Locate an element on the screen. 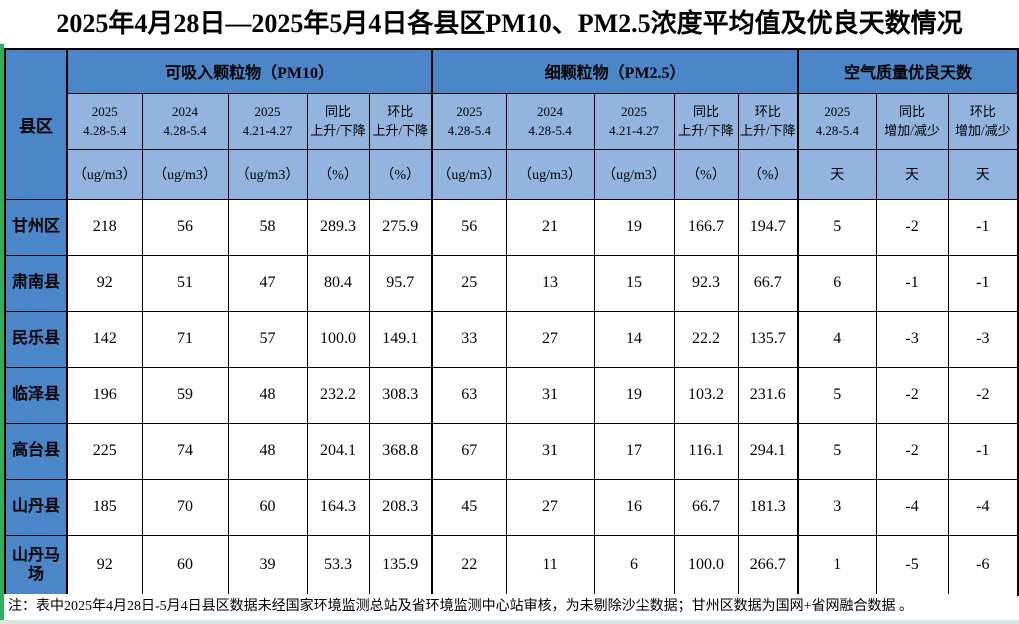 This screenshot has width=1019, height=624. col-header-pm25-mom: 环比 上升/下降 is located at coordinates (768, 121).